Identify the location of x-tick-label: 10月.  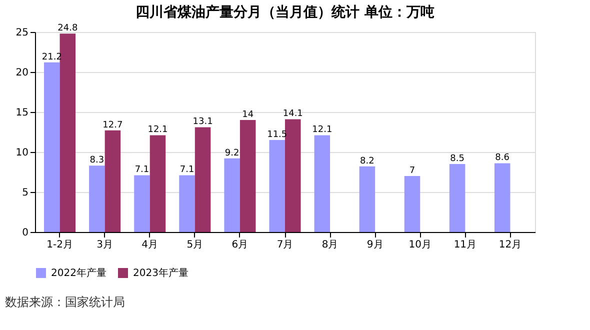
(420, 245).